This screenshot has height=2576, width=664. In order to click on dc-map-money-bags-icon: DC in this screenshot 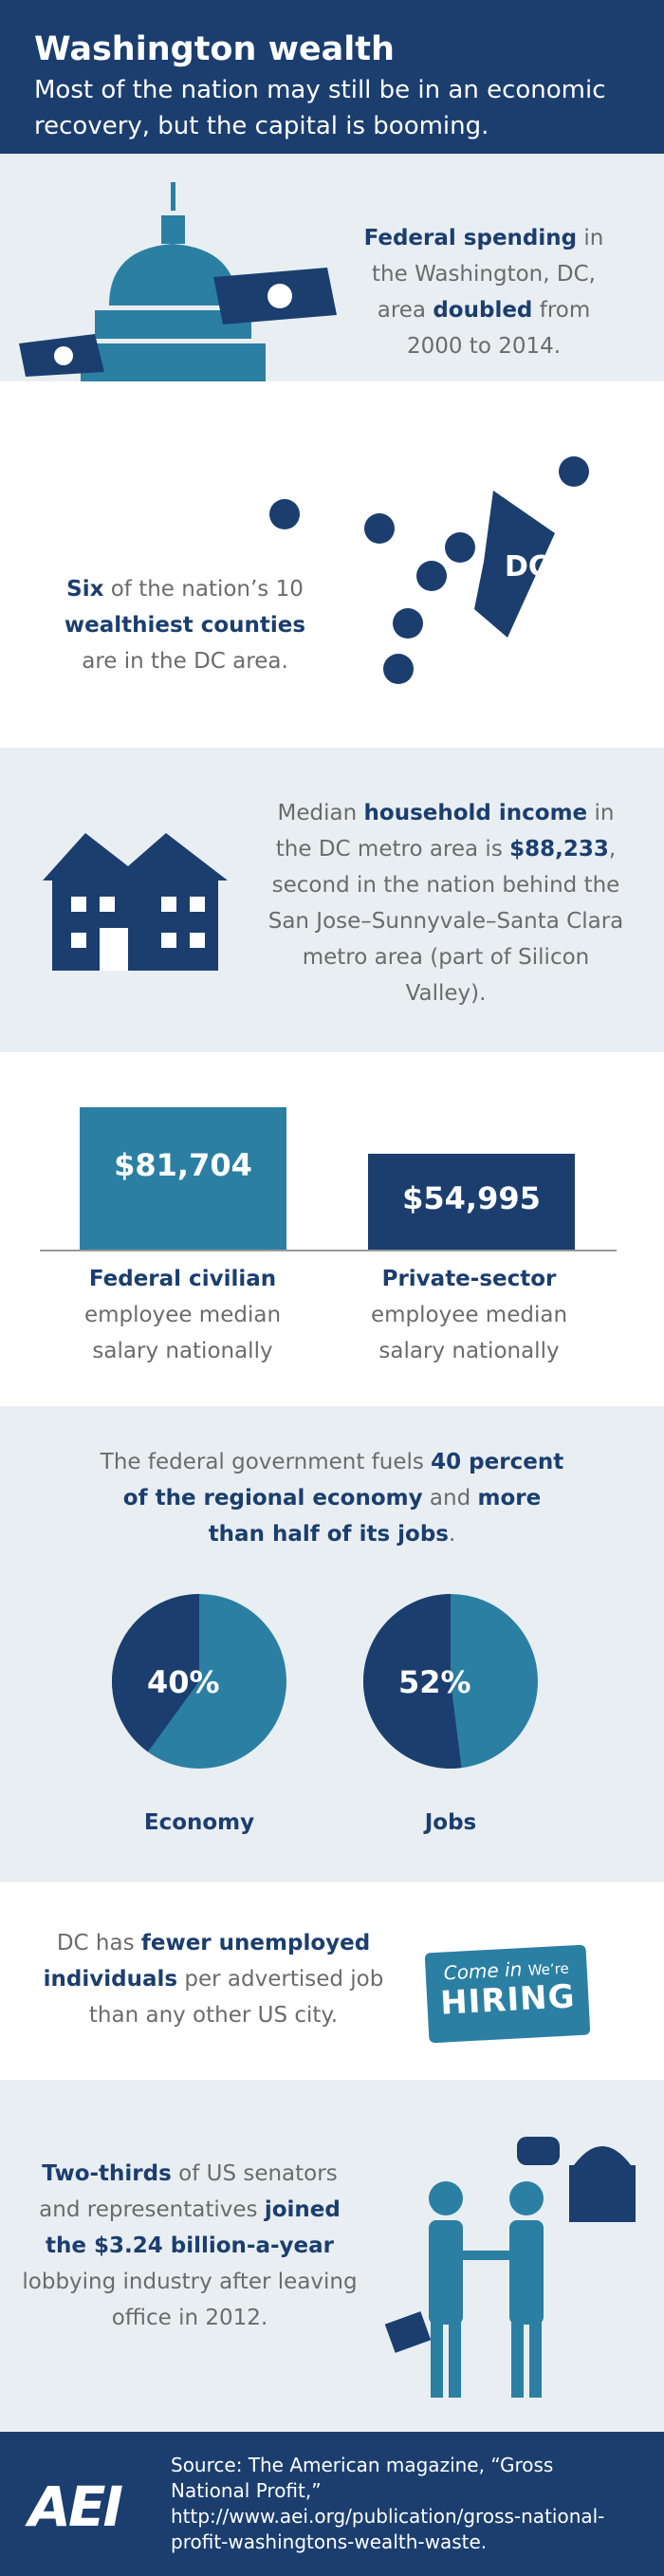, I will do `click(429, 570)`.